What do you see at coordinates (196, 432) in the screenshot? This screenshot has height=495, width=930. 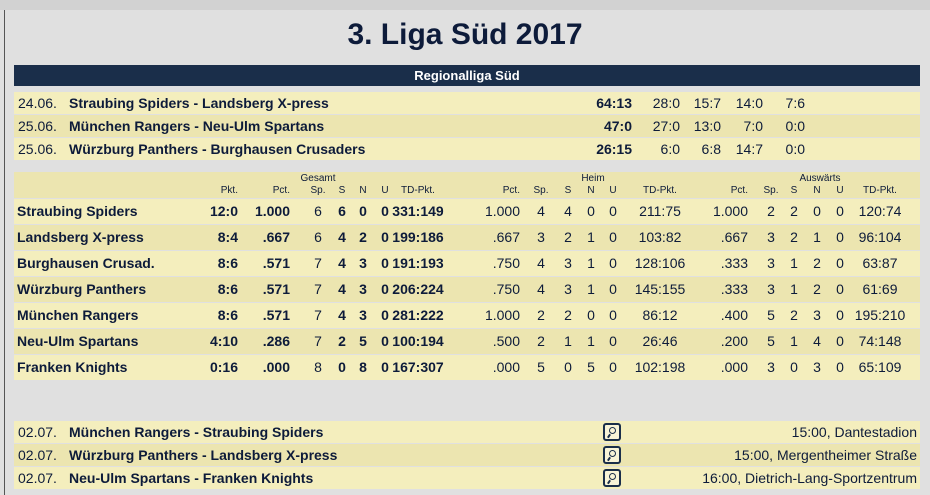 I see `game-match: München Rangers - Straubing Spiders` at bounding box center [196, 432].